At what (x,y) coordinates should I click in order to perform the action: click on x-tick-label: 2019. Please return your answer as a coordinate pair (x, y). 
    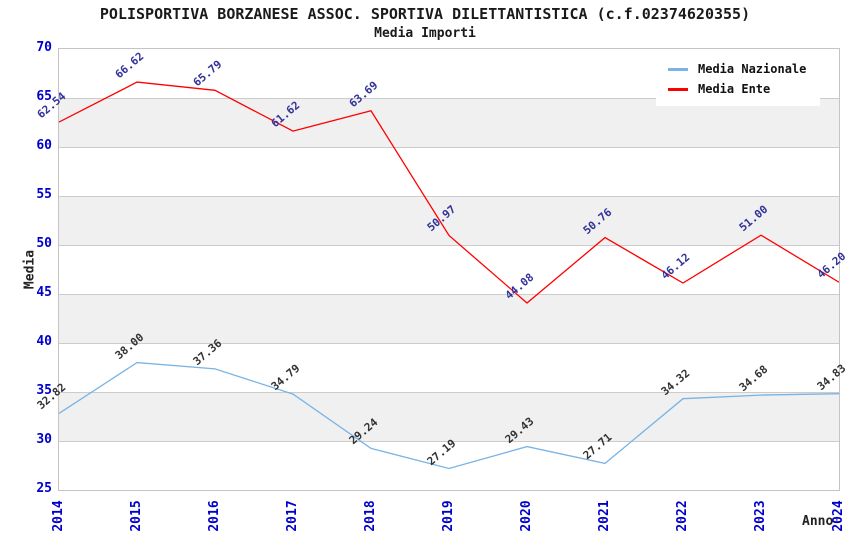
    Looking at the image, I should click on (448, 516).